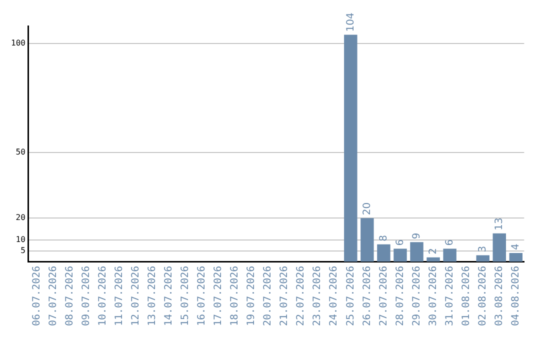  Describe the element at coordinates (400, 296) in the screenshot. I see `x-tick-label: 28.07.2026` at that location.